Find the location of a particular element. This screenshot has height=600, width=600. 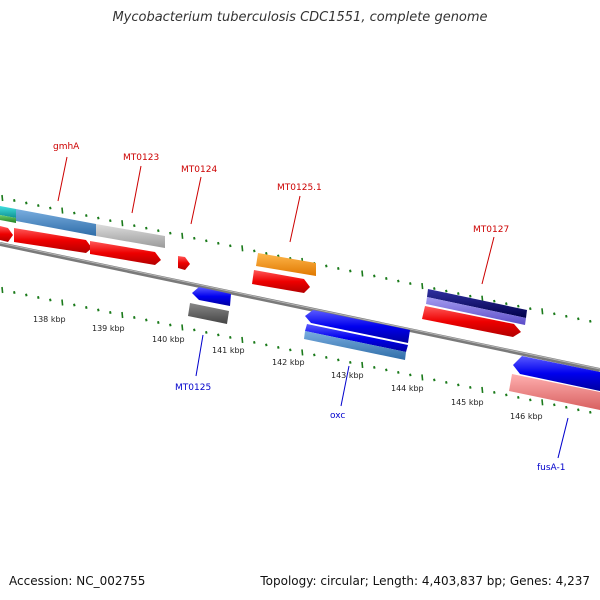

accession-text: Accession: NC_002755 is located at coordinates (77, 581).